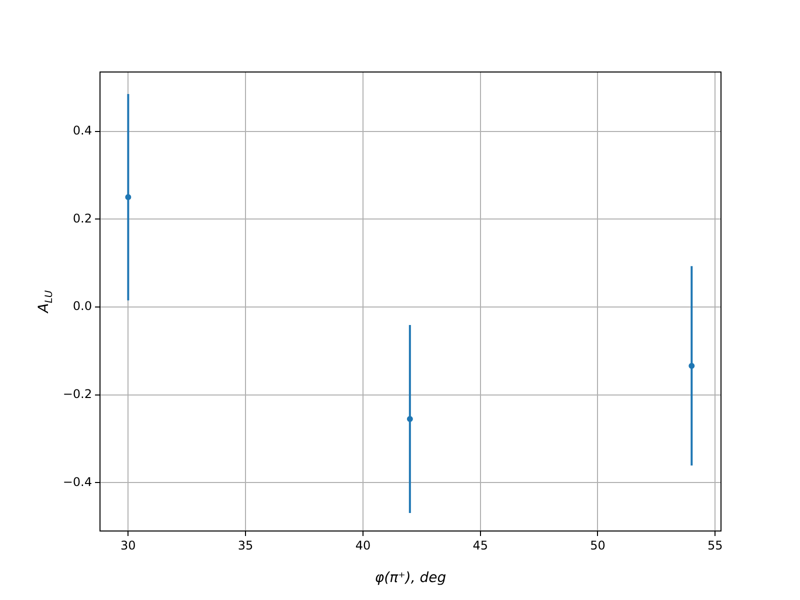  Describe the element at coordinates (77, 481) in the screenshot. I see `y-tick-label: −0.4` at that location.